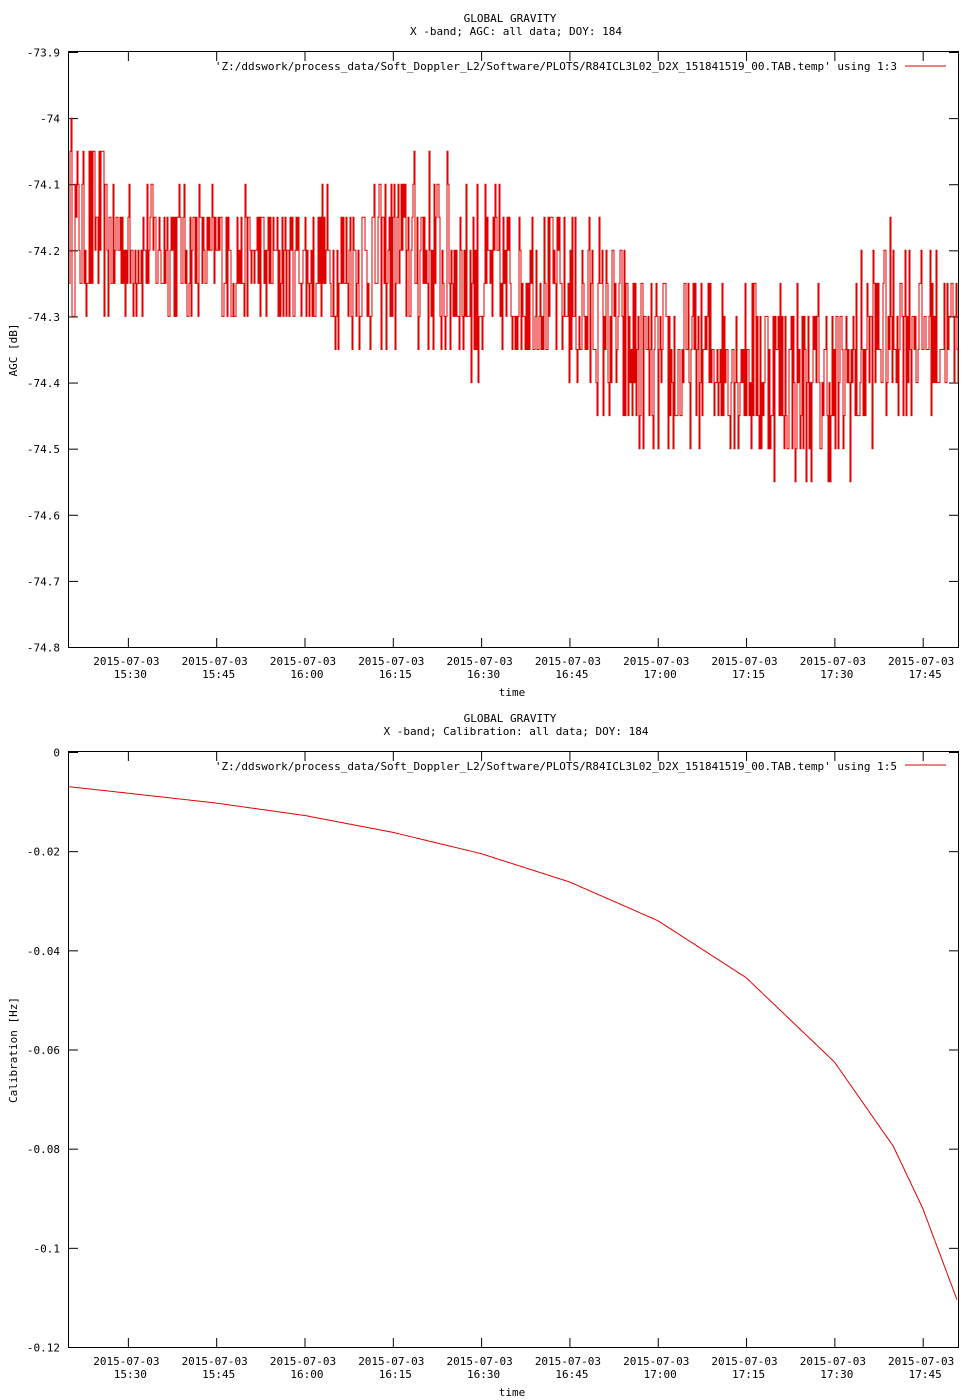 The height and width of the screenshot is (1400, 980). Describe the element at coordinates (512, 692) in the screenshot. I see `chart-agc-x-axis-label: time` at that location.